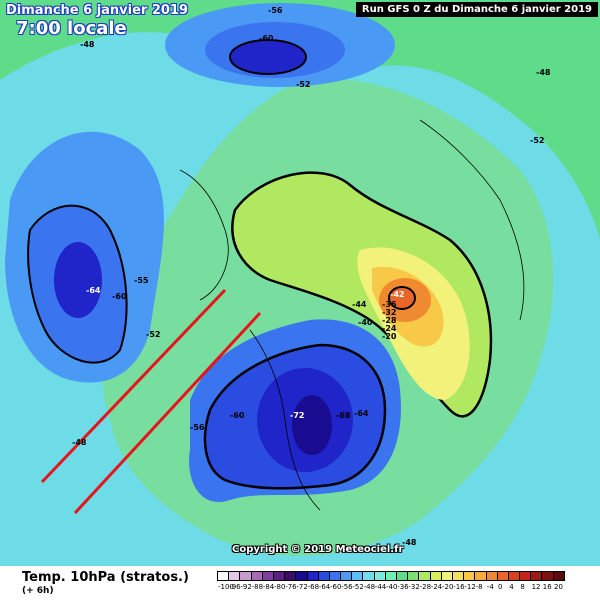 The height and width of the screenshot is (600, 600). What do you see at coordinates (141, 280) in the screenshot?
I see `contour-label: -55` at bounding box center [141, 280].